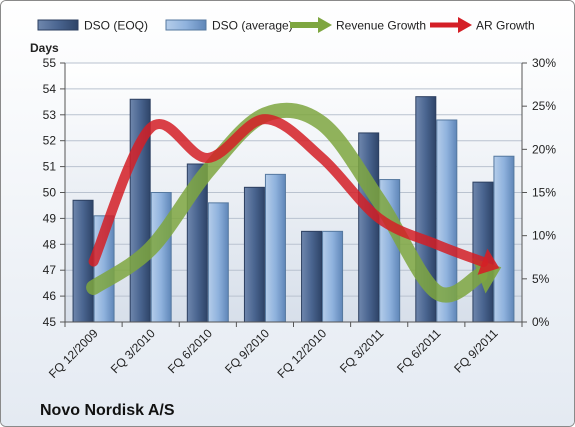  I want to click on right-axis-ticks: 0% 5% 10% 15% 20% 25% 30%, so click(539, 192).